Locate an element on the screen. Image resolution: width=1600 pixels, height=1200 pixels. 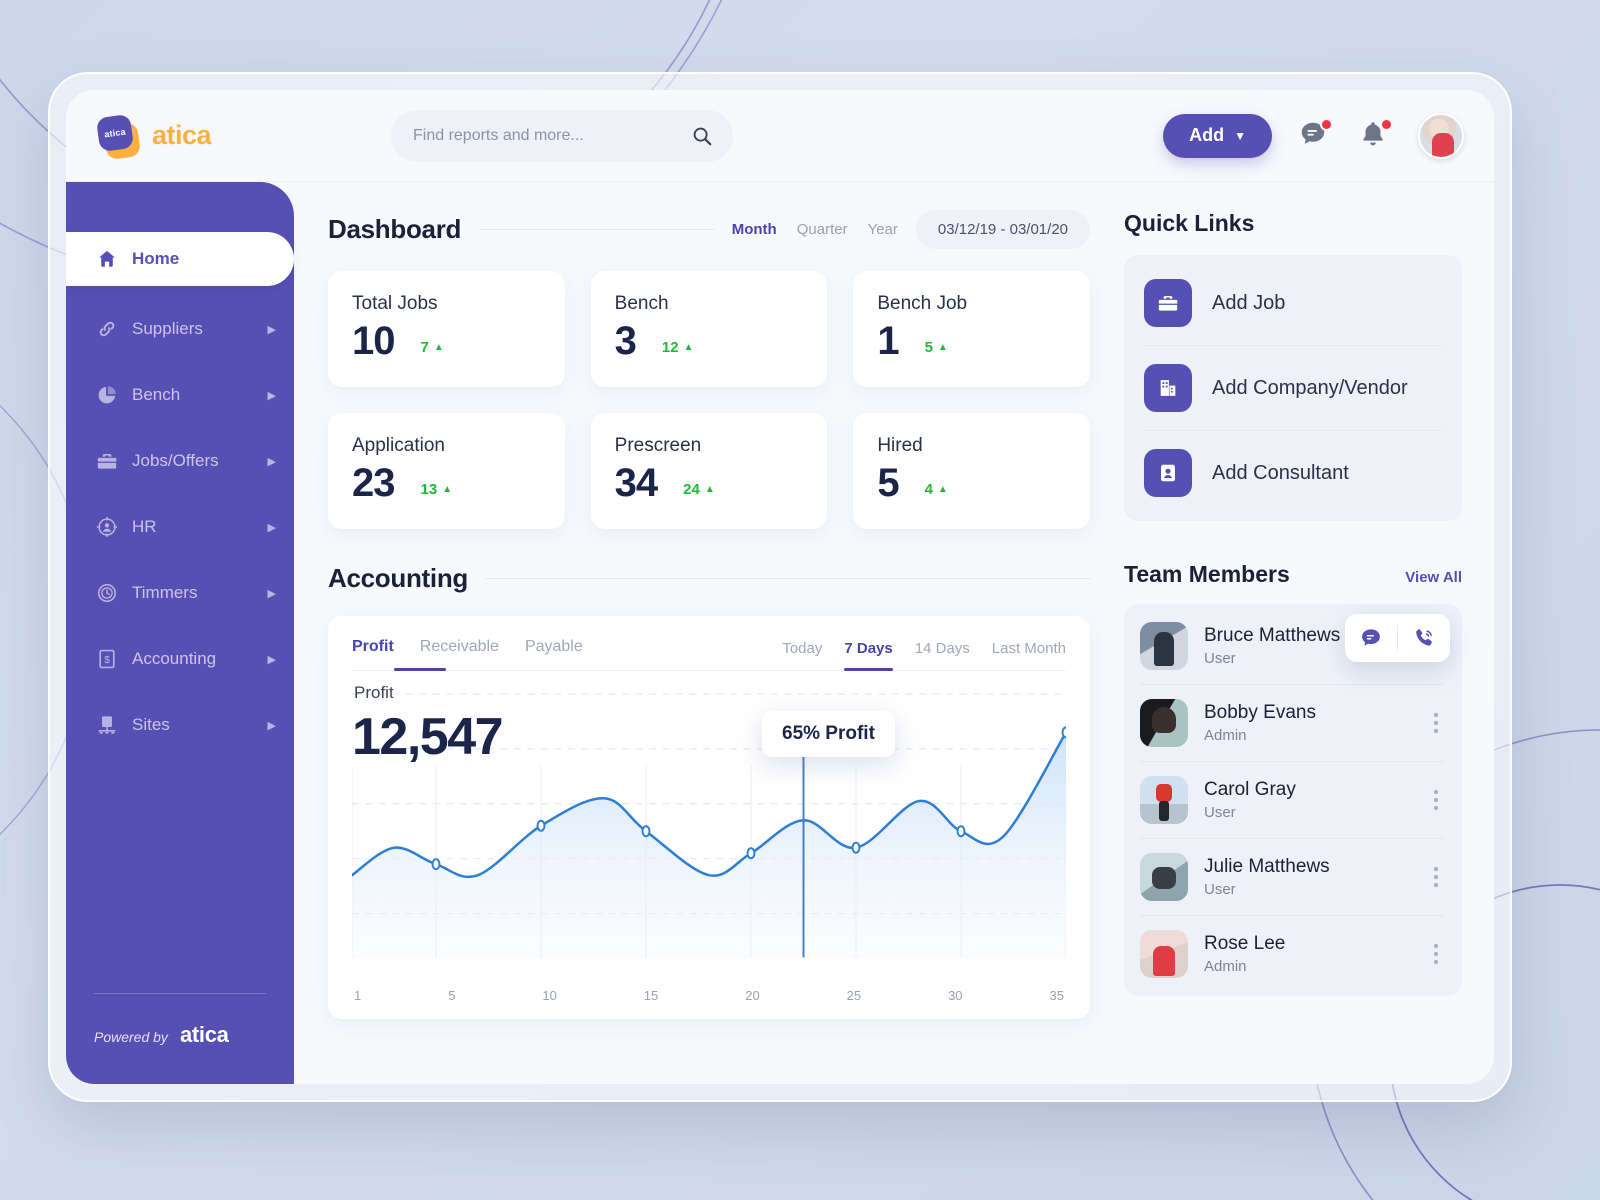
search-bar is located at coordinates (562, 135).